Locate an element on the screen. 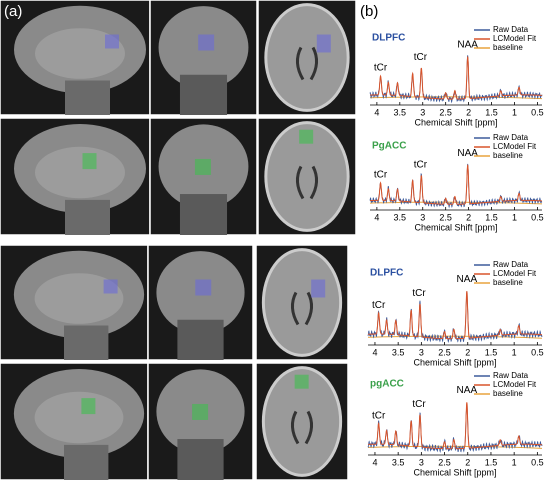 This screenshot has width=550, height=480. panel-label: (a) is located at coordinates (13, 11).